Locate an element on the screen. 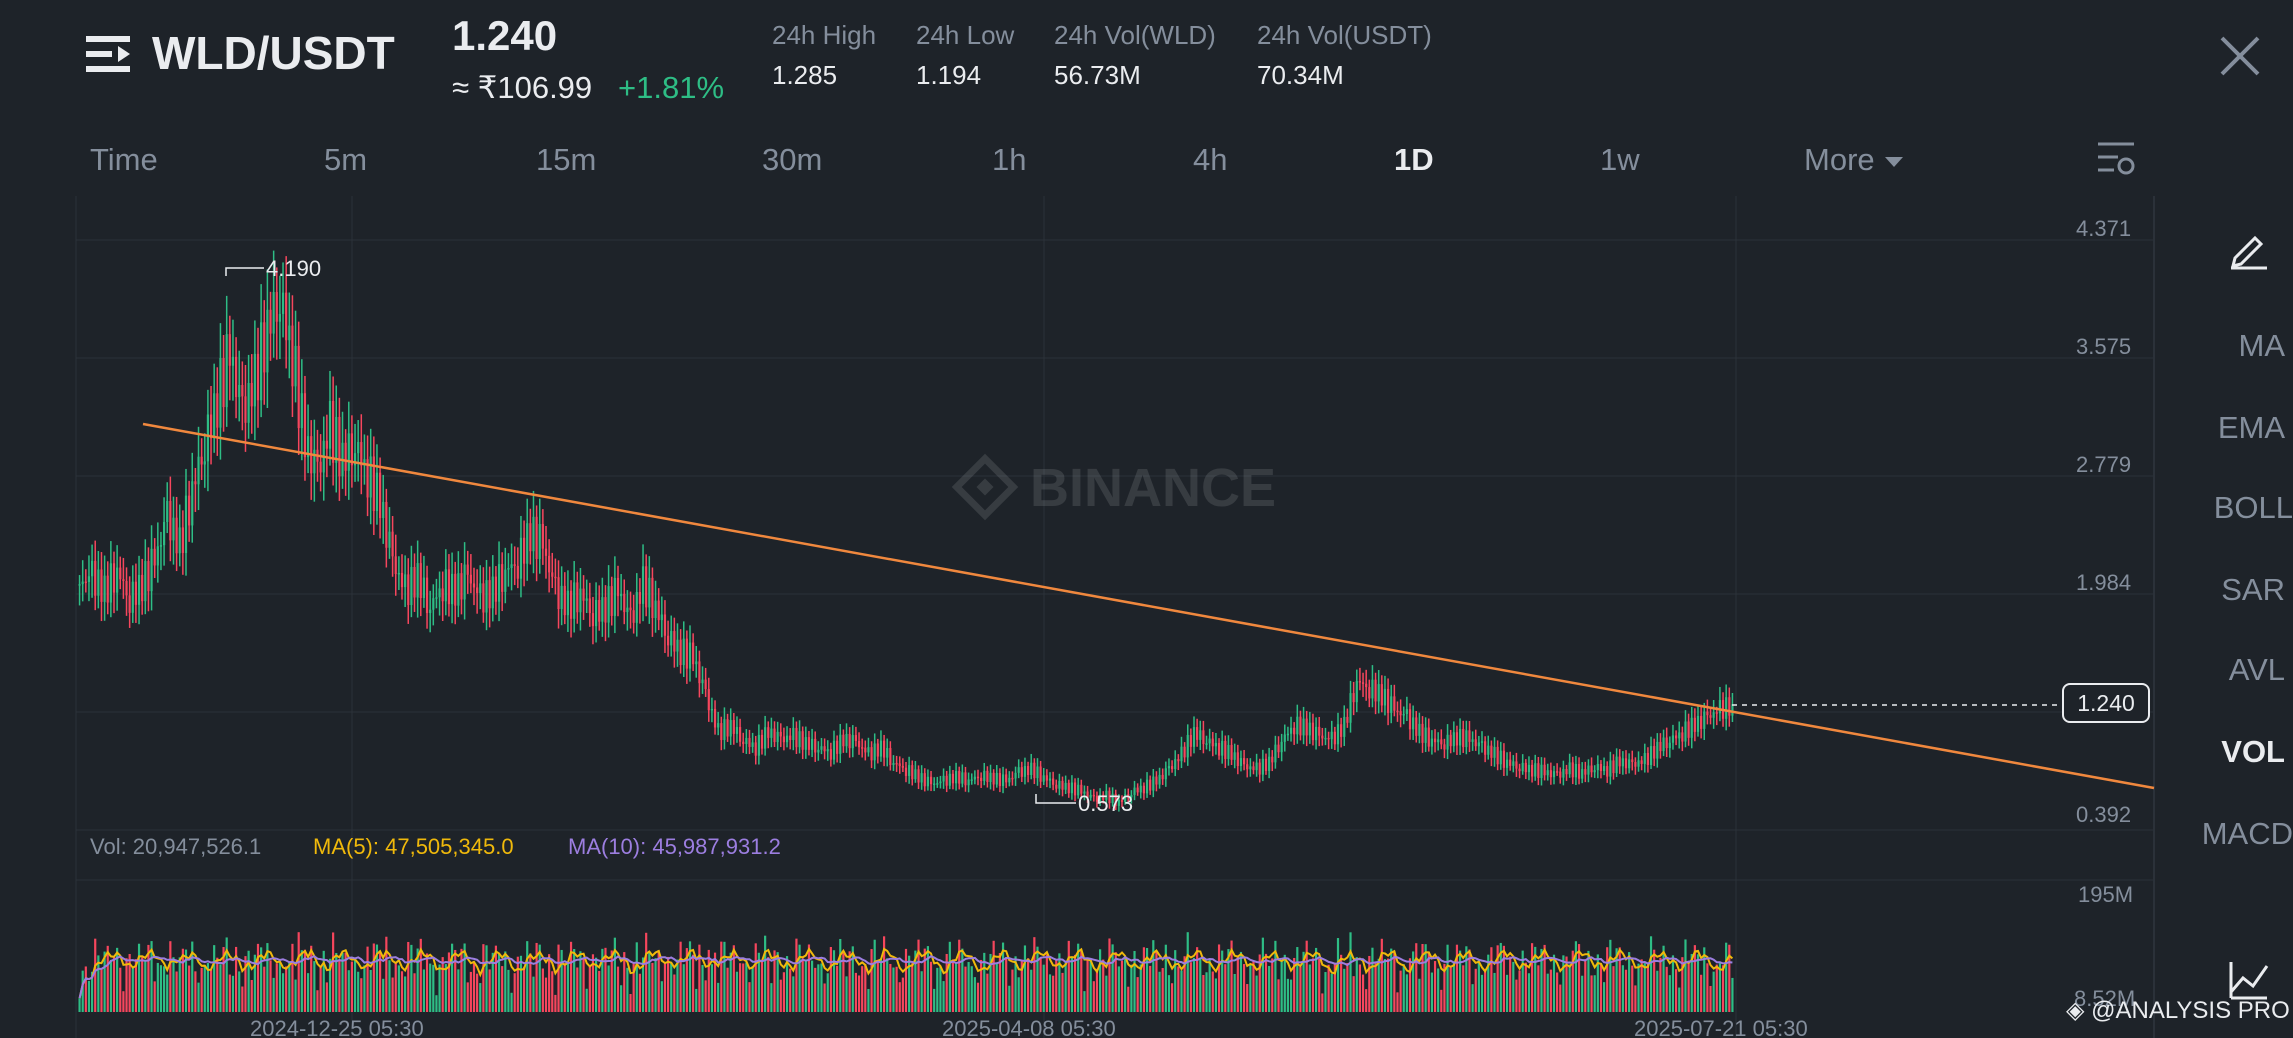  tab-more: More is located at coordinates (1853, 160).